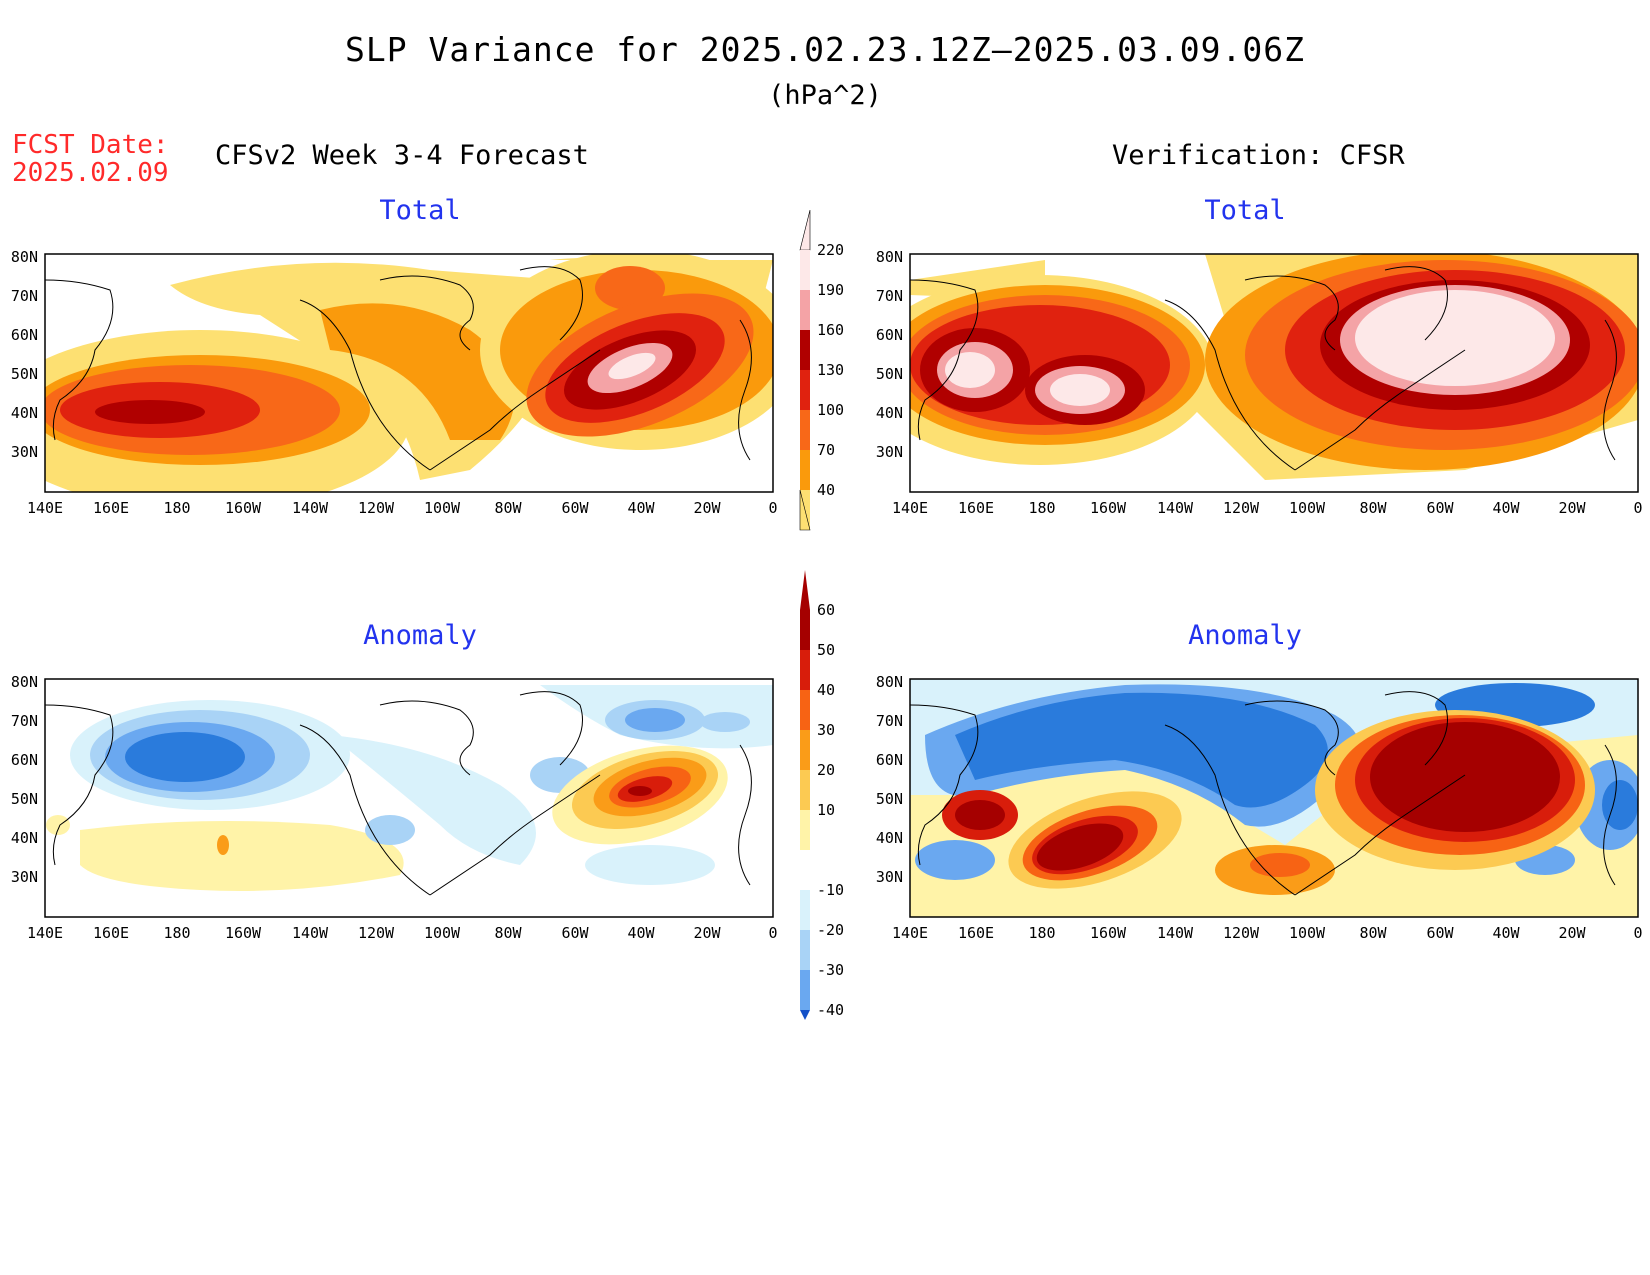 The image size is (1650, 1275). Describe the element at coordinates (90, 145) in the screenshot. I see `fcst-date-label: FCST Date:` at that location.